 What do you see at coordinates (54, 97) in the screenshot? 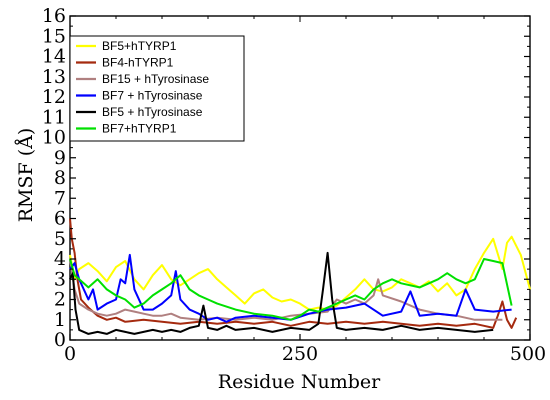
I see `y-tick-label: 12` at bounding box center [54, 97].